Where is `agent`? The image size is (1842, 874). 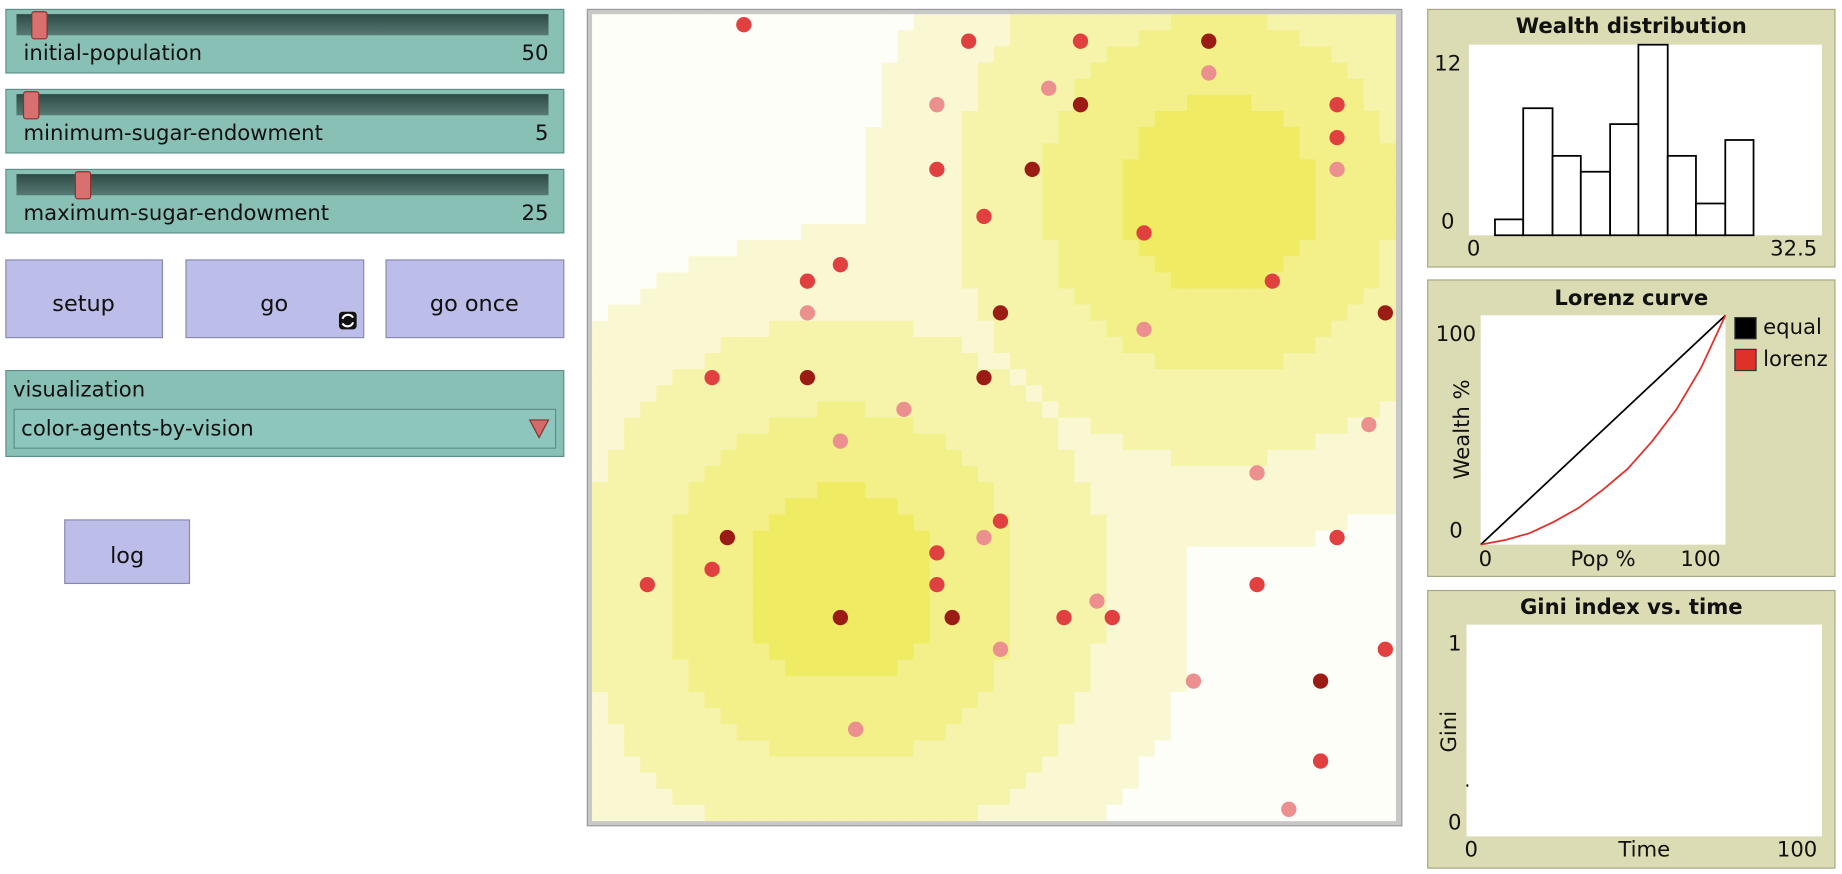
agent is located at coordinates (1209, 41).